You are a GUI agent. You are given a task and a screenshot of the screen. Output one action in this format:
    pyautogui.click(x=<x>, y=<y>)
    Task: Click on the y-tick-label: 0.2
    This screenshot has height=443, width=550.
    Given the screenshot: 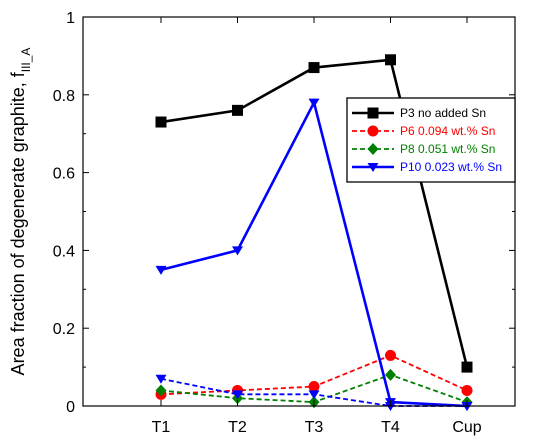 What is the action you would take?
    pyautogui.click(x=64, y=329)
    